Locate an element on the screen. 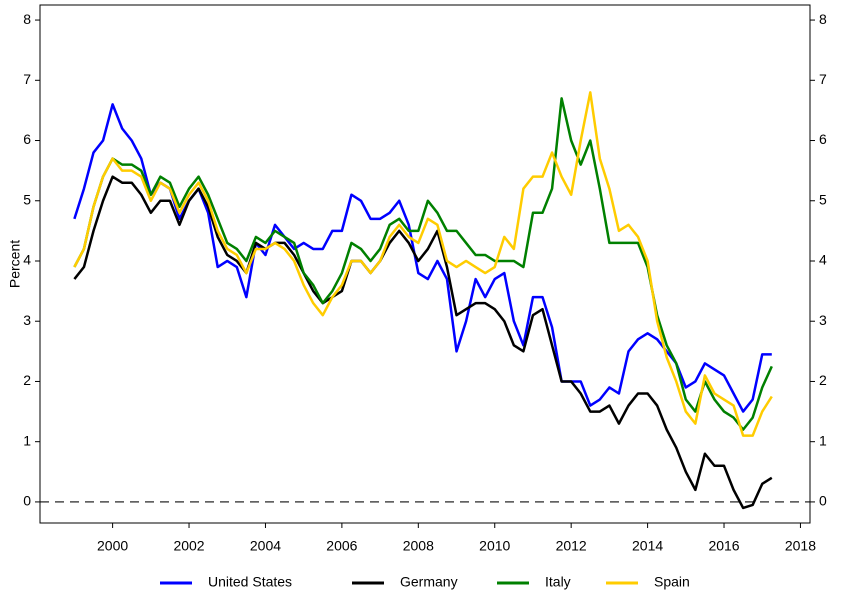 The image size is (844, 603). x-tick-label: 2010 is located at coordinates (494, 546).